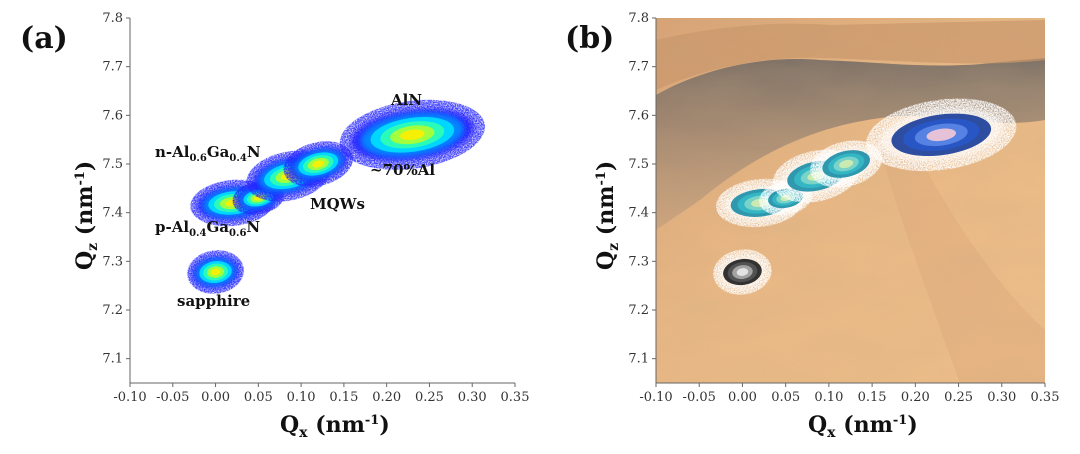  What do you see at coordinates (402, 170) in the screenshot?
I see `annotation-70al: ~70%Al` at bounding box center [402, 170].